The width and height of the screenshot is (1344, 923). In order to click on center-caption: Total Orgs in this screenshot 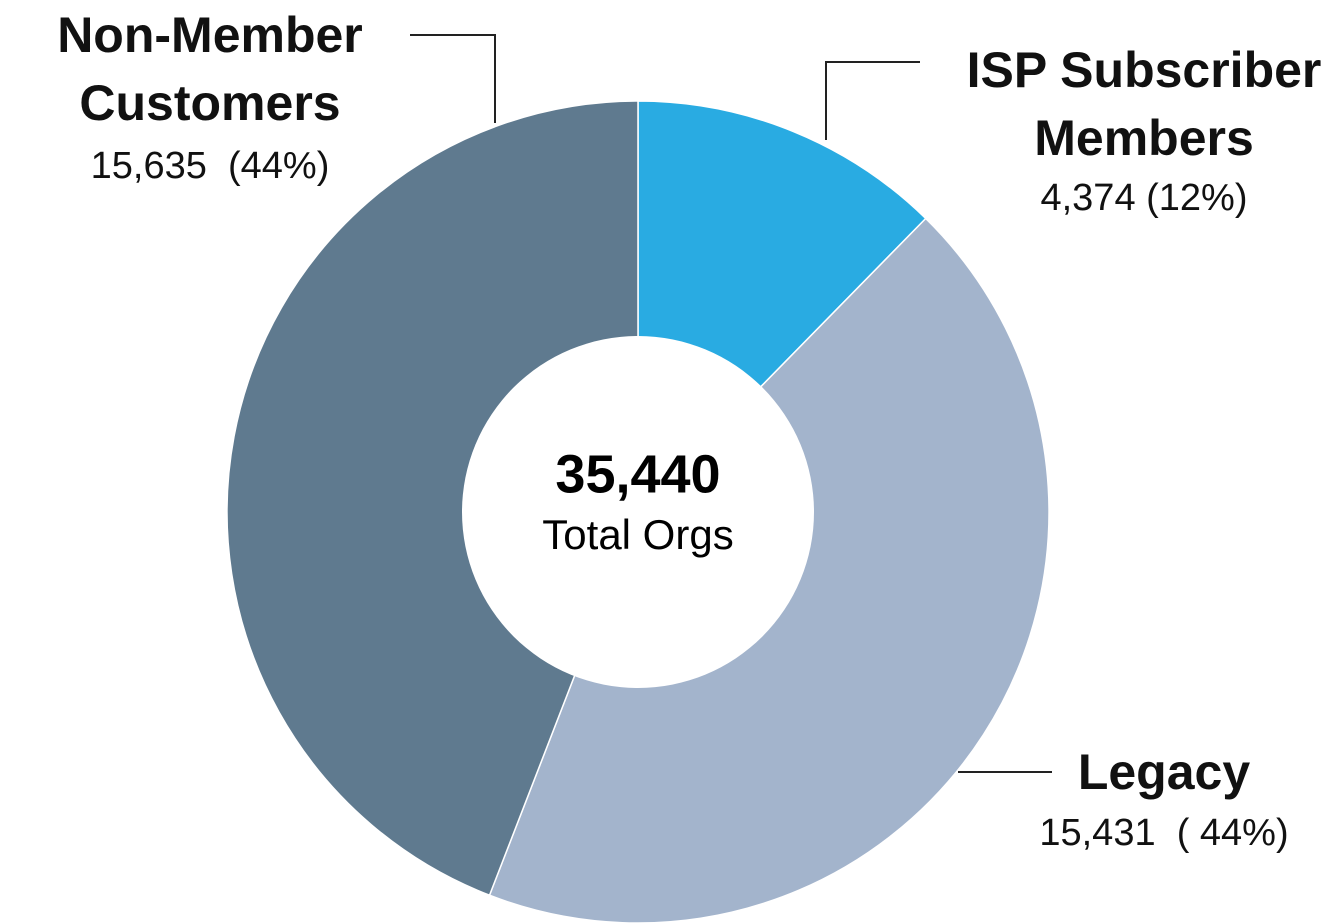, I will do `click(637, 534)`.